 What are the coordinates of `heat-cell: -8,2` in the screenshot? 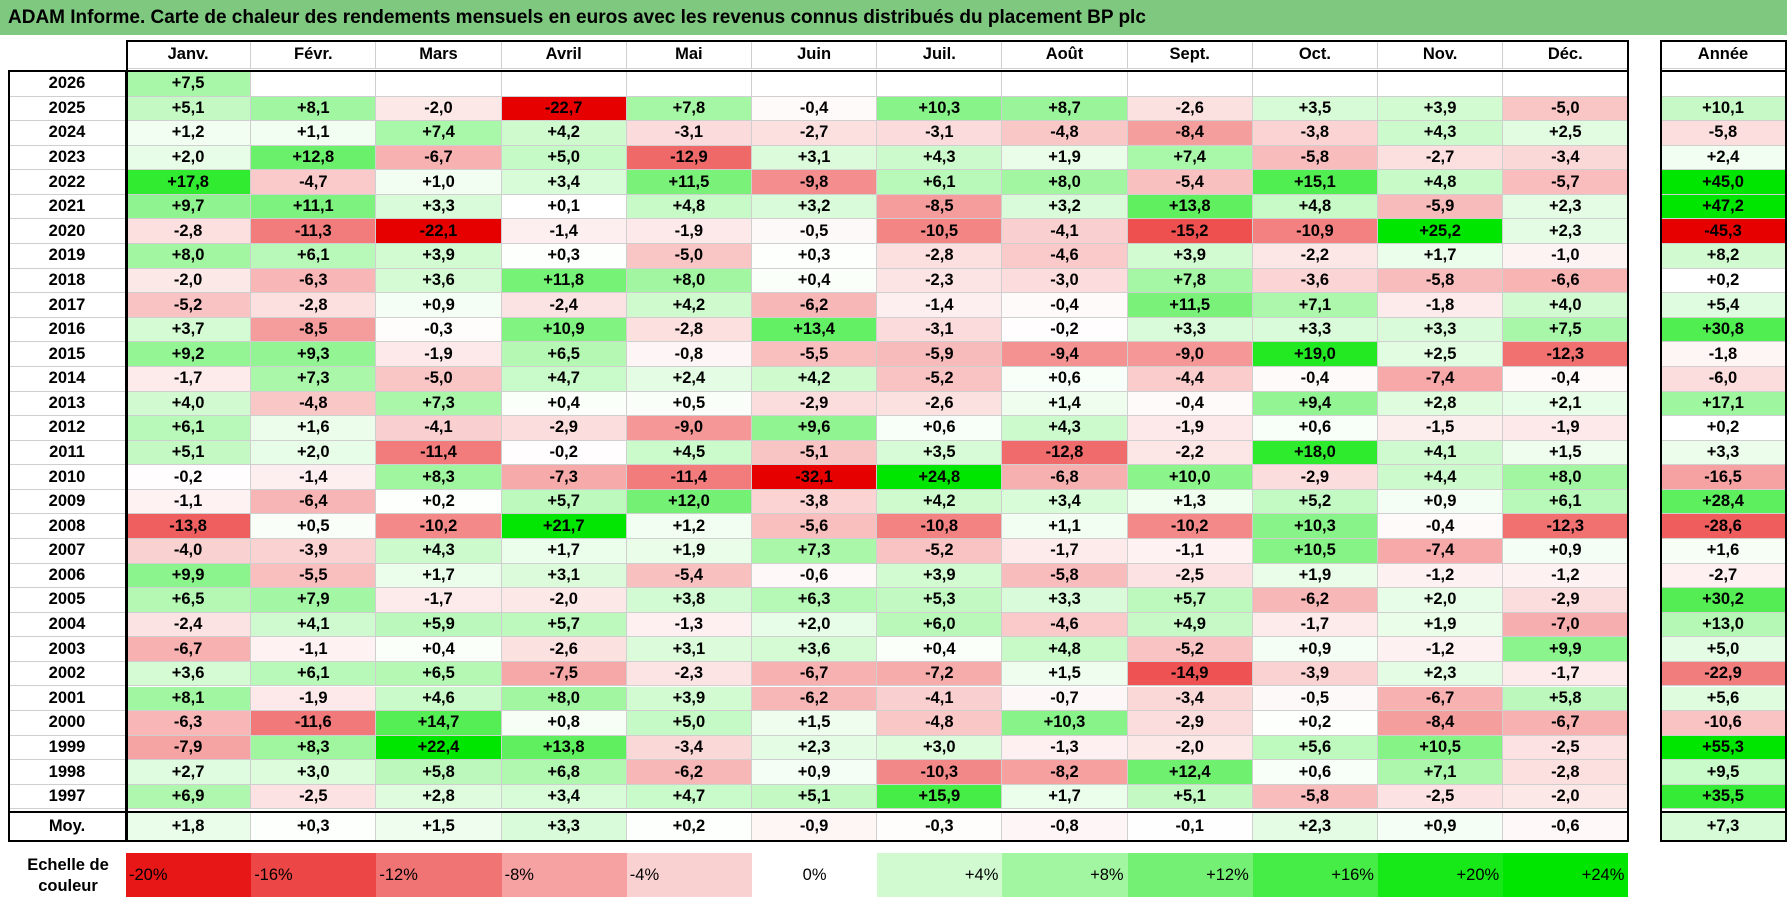 It's located at (1065, 772).